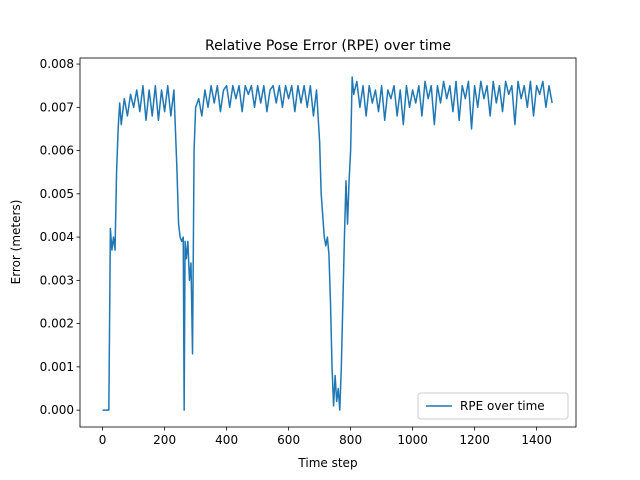 This screenshot has height=480, width=640. Describe the element at coordinates (57, 194) in the screenshot. I see `y-tick-label: 0.005` at that location.